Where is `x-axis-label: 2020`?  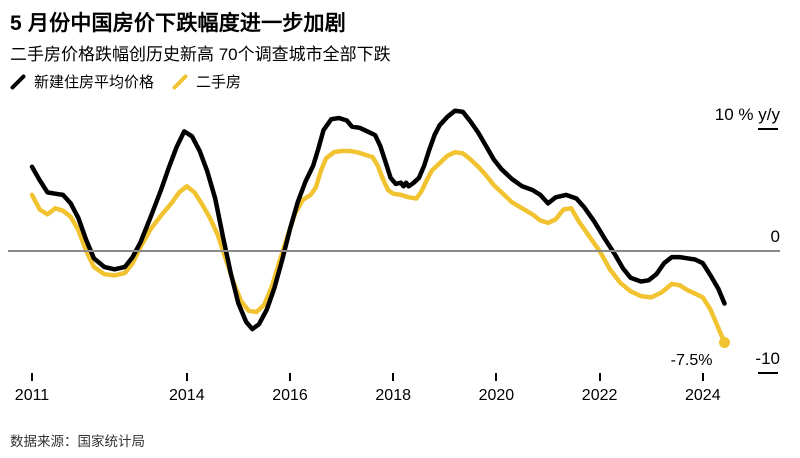
x-axis-label: 2020 is located at coordinates (496, 395).